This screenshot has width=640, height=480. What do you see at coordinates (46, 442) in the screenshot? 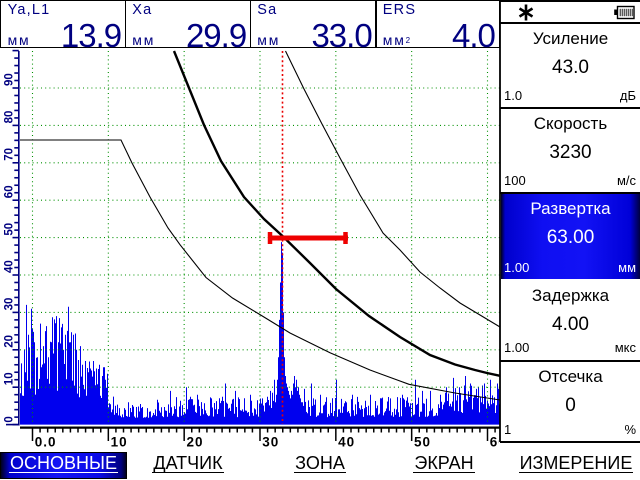
I see `svg-text: 0.0` at bounding box center [46, 442].